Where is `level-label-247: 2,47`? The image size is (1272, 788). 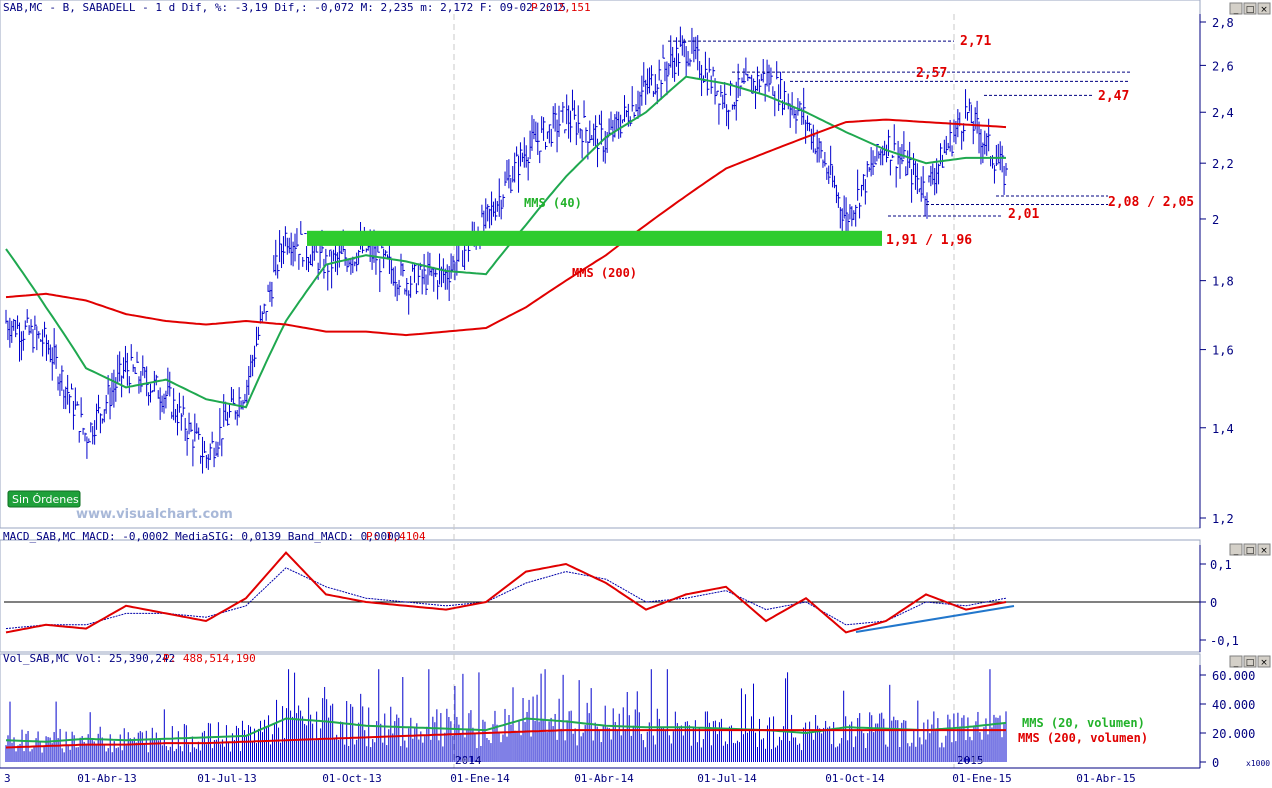 level-label-247: 2,47 is located at coordinates (1113, 96).